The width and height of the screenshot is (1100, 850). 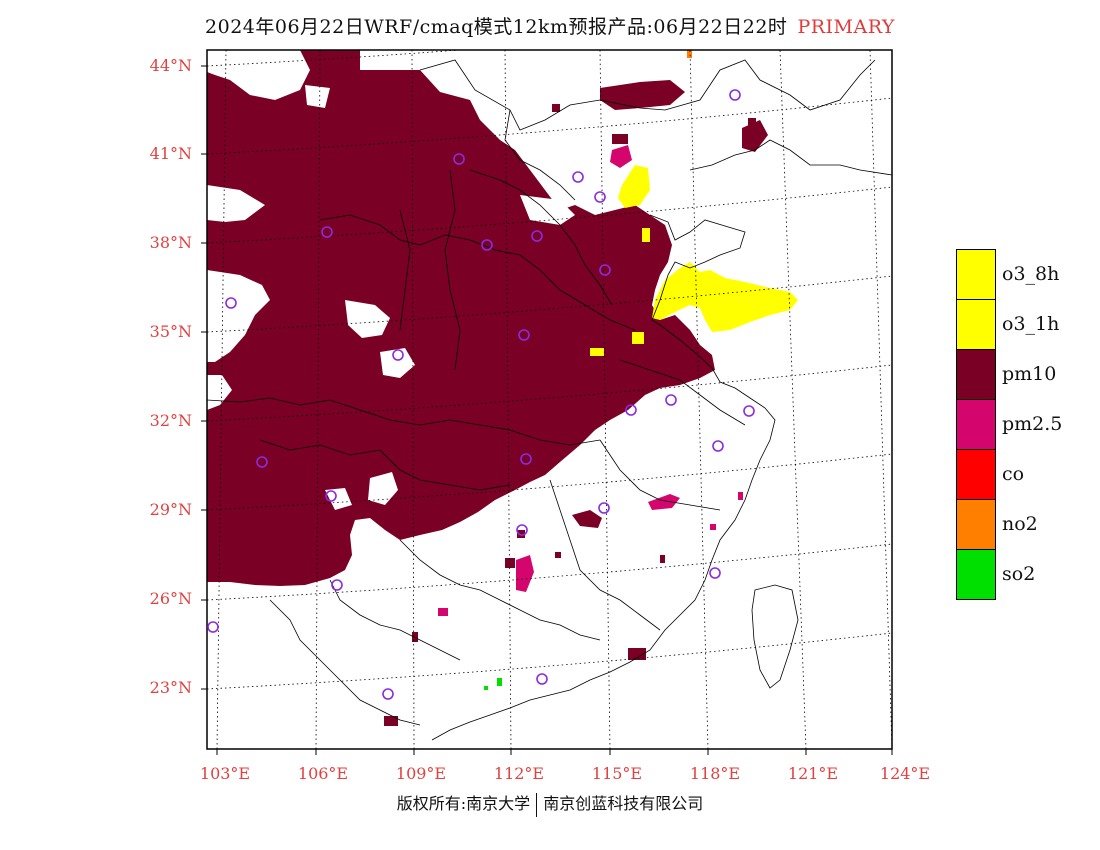 What do you see at coordinates (170, 509) in the screenshot?
I see `lat-label: 29°N` at bounding box center [170, 509].